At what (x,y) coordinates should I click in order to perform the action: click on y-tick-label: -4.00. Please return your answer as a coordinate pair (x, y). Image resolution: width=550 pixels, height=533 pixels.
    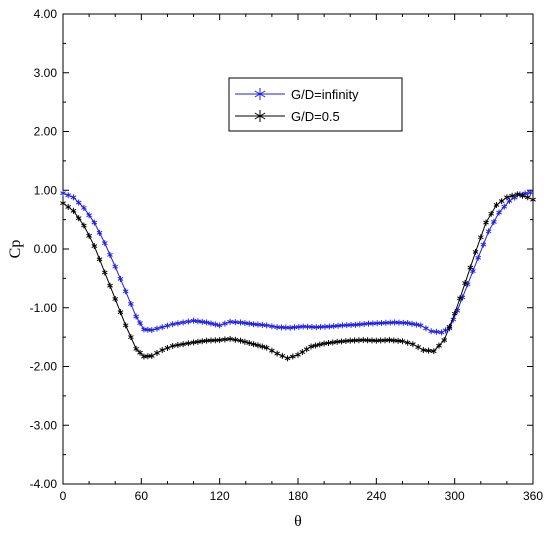
    Looking at the image, I should click on (44, 484).